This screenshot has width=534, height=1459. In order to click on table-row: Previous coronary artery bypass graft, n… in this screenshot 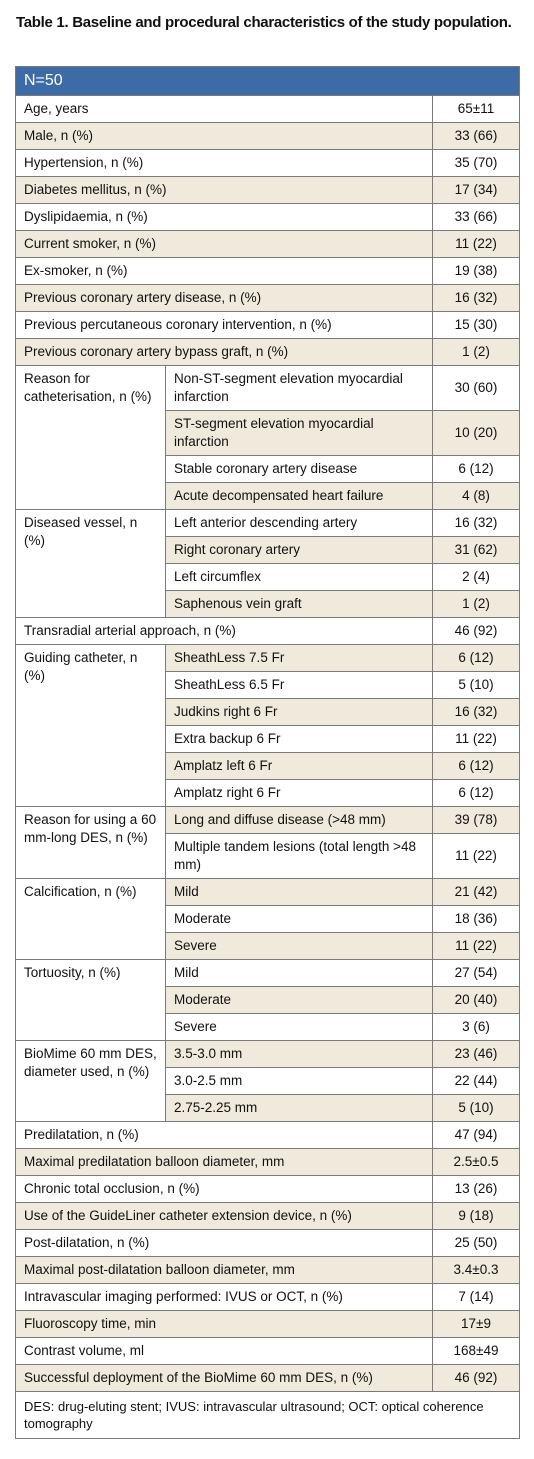, I will do `click(268, 352)`.